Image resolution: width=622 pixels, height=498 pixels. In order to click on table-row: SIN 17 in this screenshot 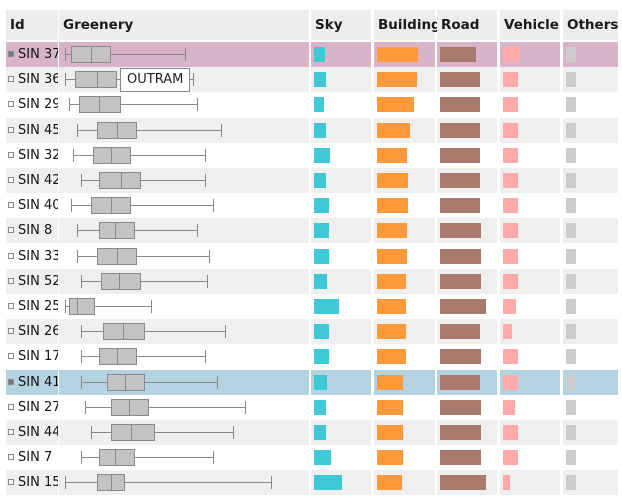, I will do `click(311, 356)`.